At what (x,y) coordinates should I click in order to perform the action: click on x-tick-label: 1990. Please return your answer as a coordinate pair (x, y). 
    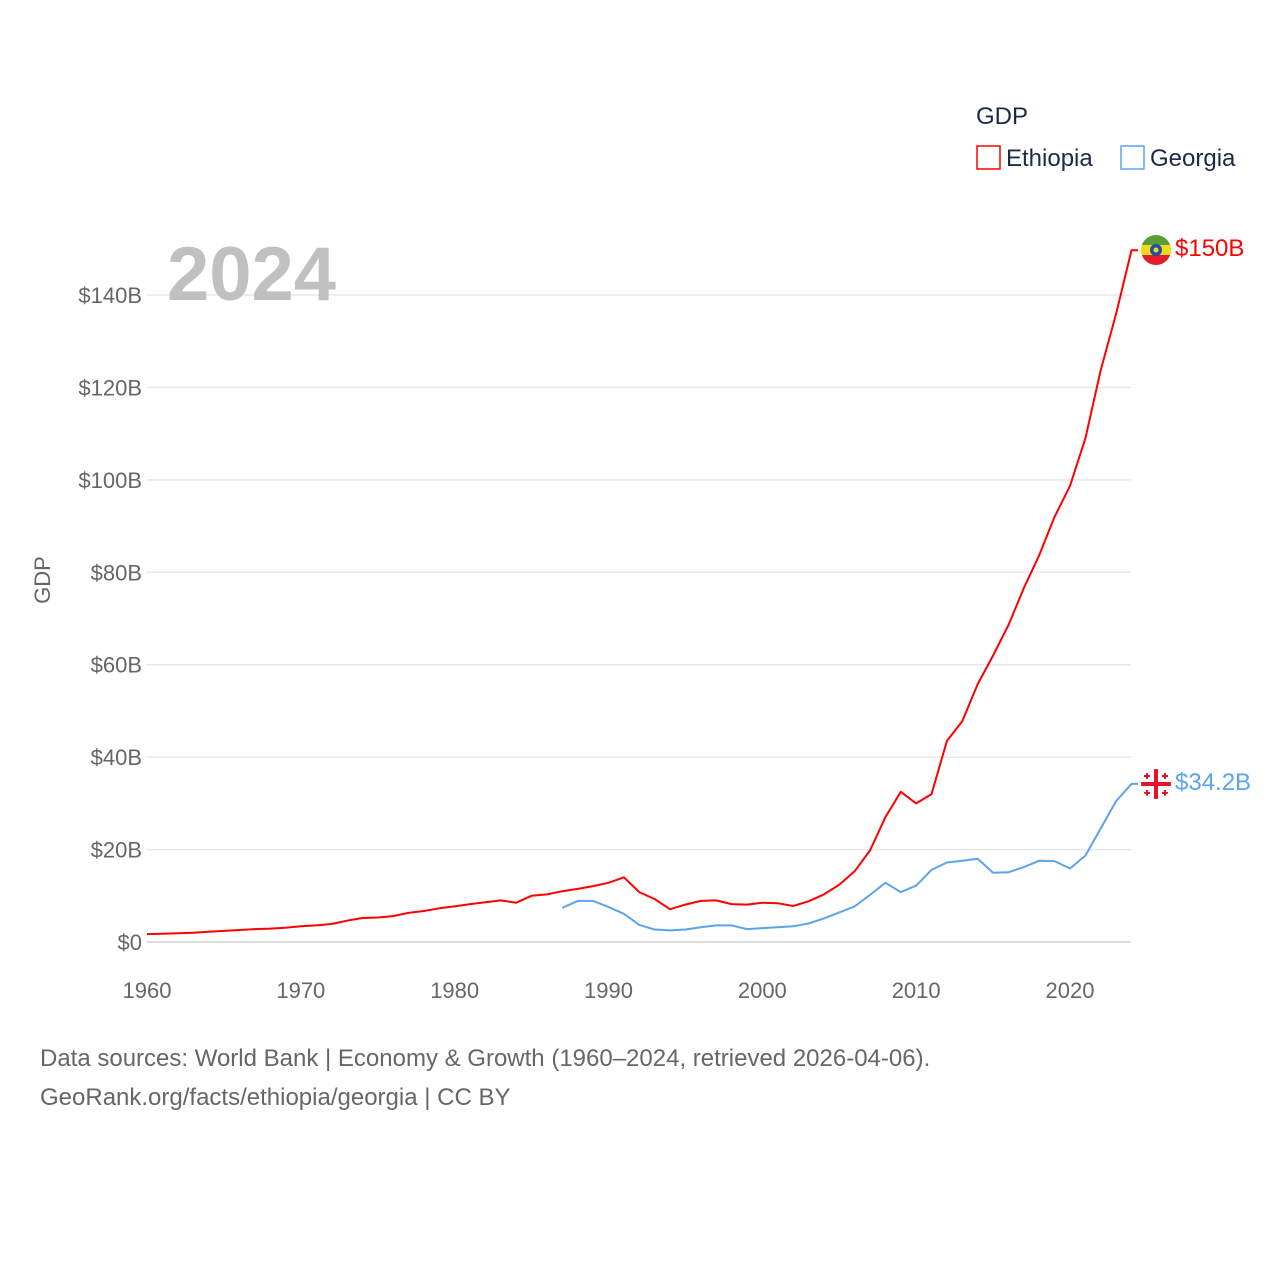
    Looking at the image, I should click on (608, 990).